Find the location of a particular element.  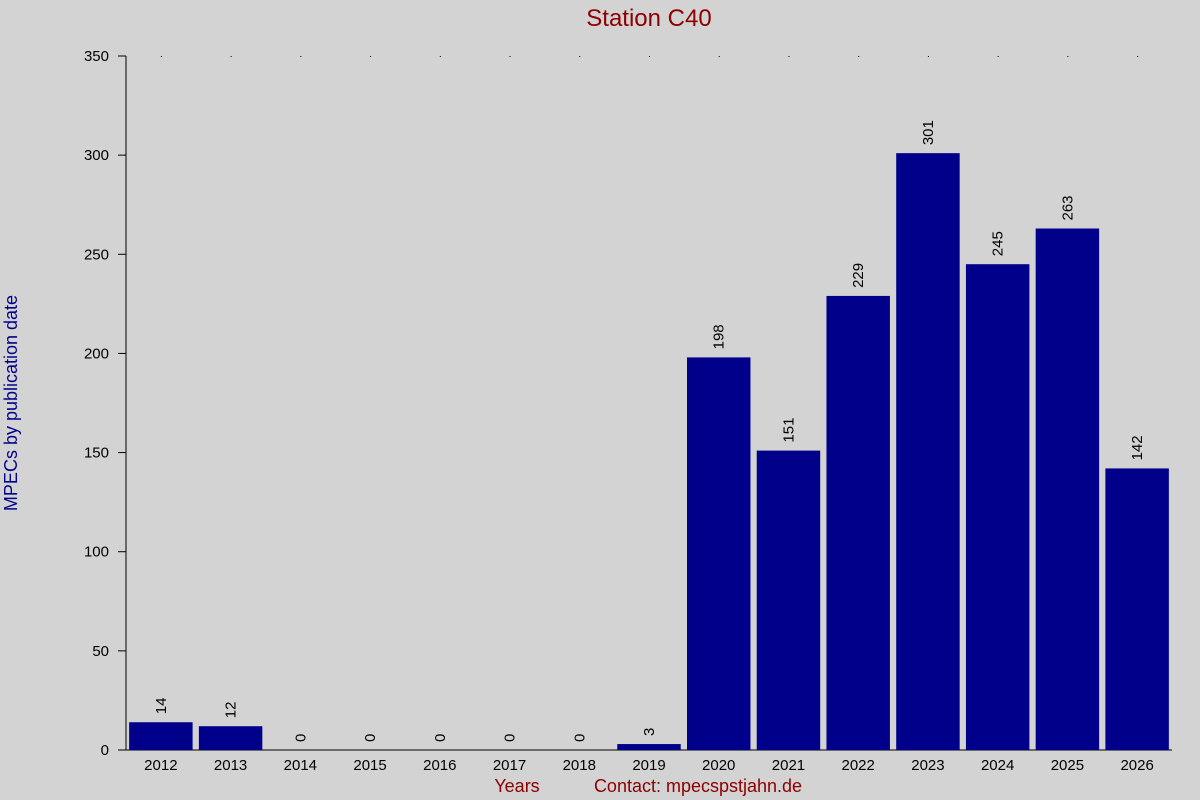

data-label-2022: 229 is located at coordinates (858, 275).